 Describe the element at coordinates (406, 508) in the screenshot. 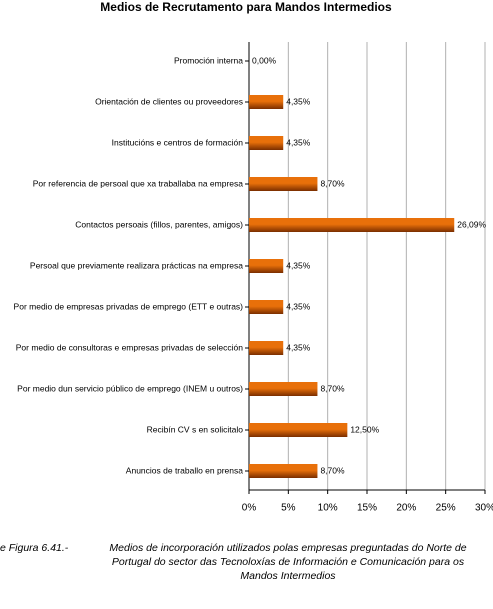

I see `x-tick-label: 20%` at that location.